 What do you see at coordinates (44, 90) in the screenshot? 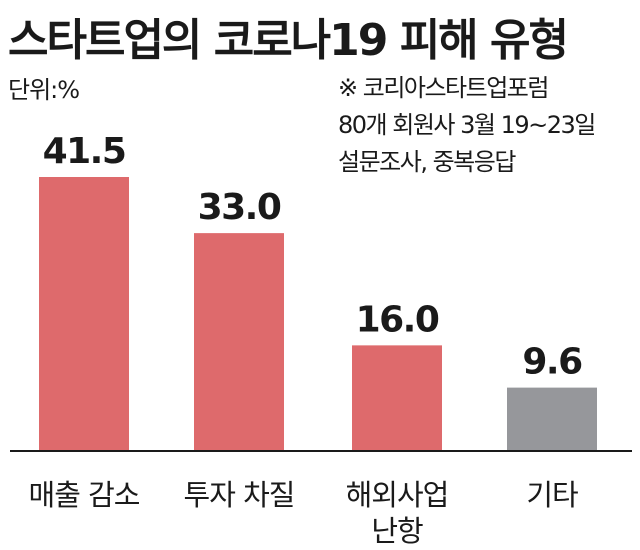
I see `unit-label: 단위:%` at bounding box center [44, 90].